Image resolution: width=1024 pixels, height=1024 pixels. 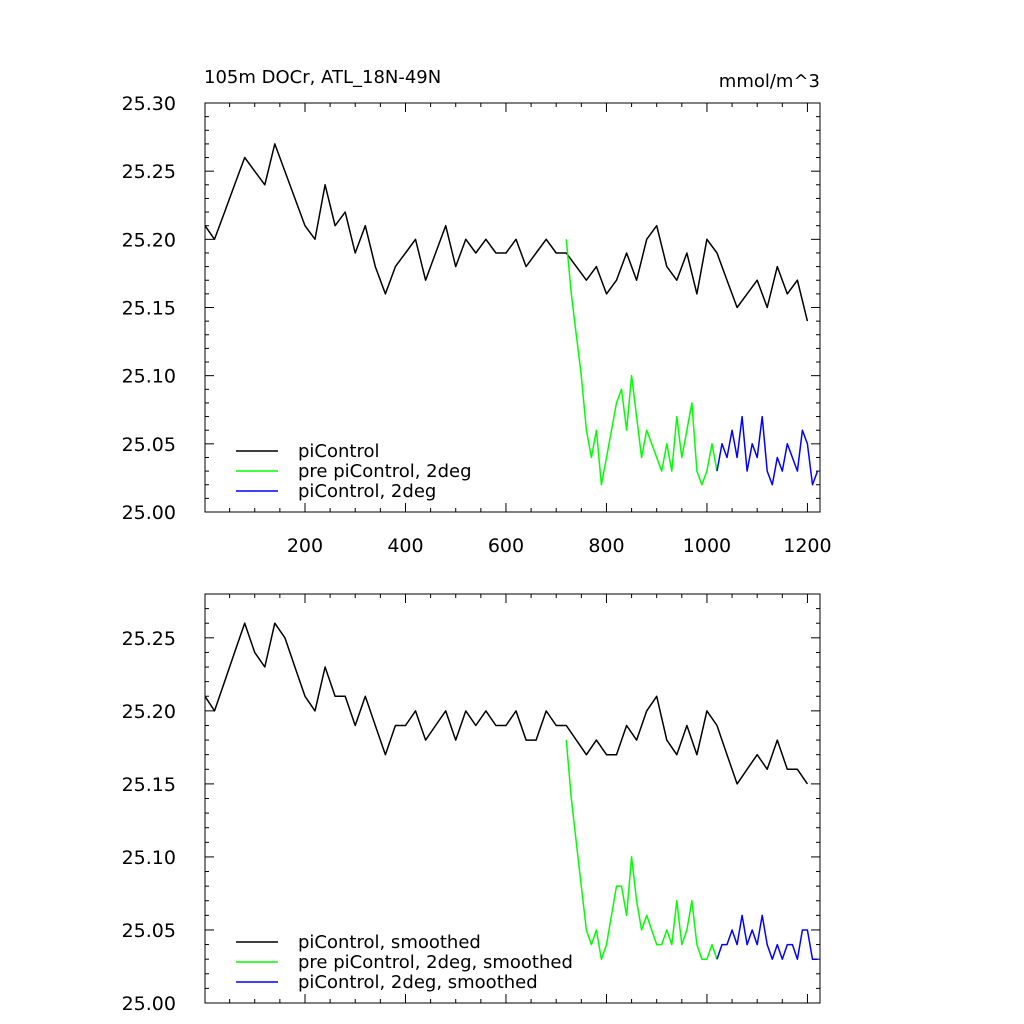 I want to click on top-x-tick-label: 1200, so click(x=807, y=546).